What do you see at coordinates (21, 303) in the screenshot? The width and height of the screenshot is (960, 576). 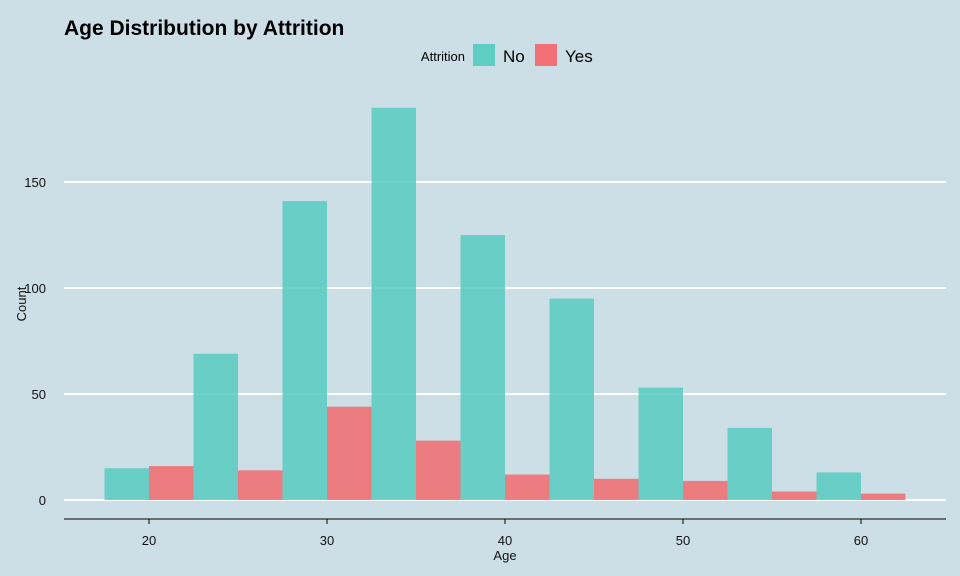 I see `y-axis-title: Count` at bounding box center [21, 303].